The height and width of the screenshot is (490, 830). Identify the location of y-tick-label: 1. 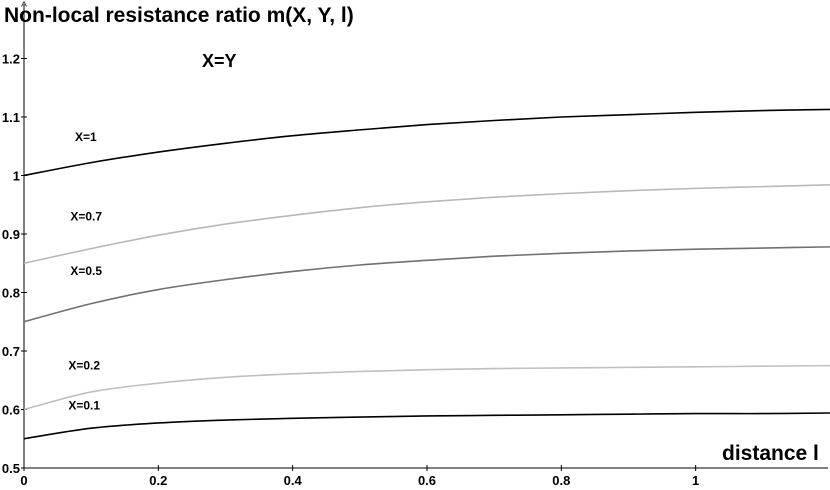
(16, 176).